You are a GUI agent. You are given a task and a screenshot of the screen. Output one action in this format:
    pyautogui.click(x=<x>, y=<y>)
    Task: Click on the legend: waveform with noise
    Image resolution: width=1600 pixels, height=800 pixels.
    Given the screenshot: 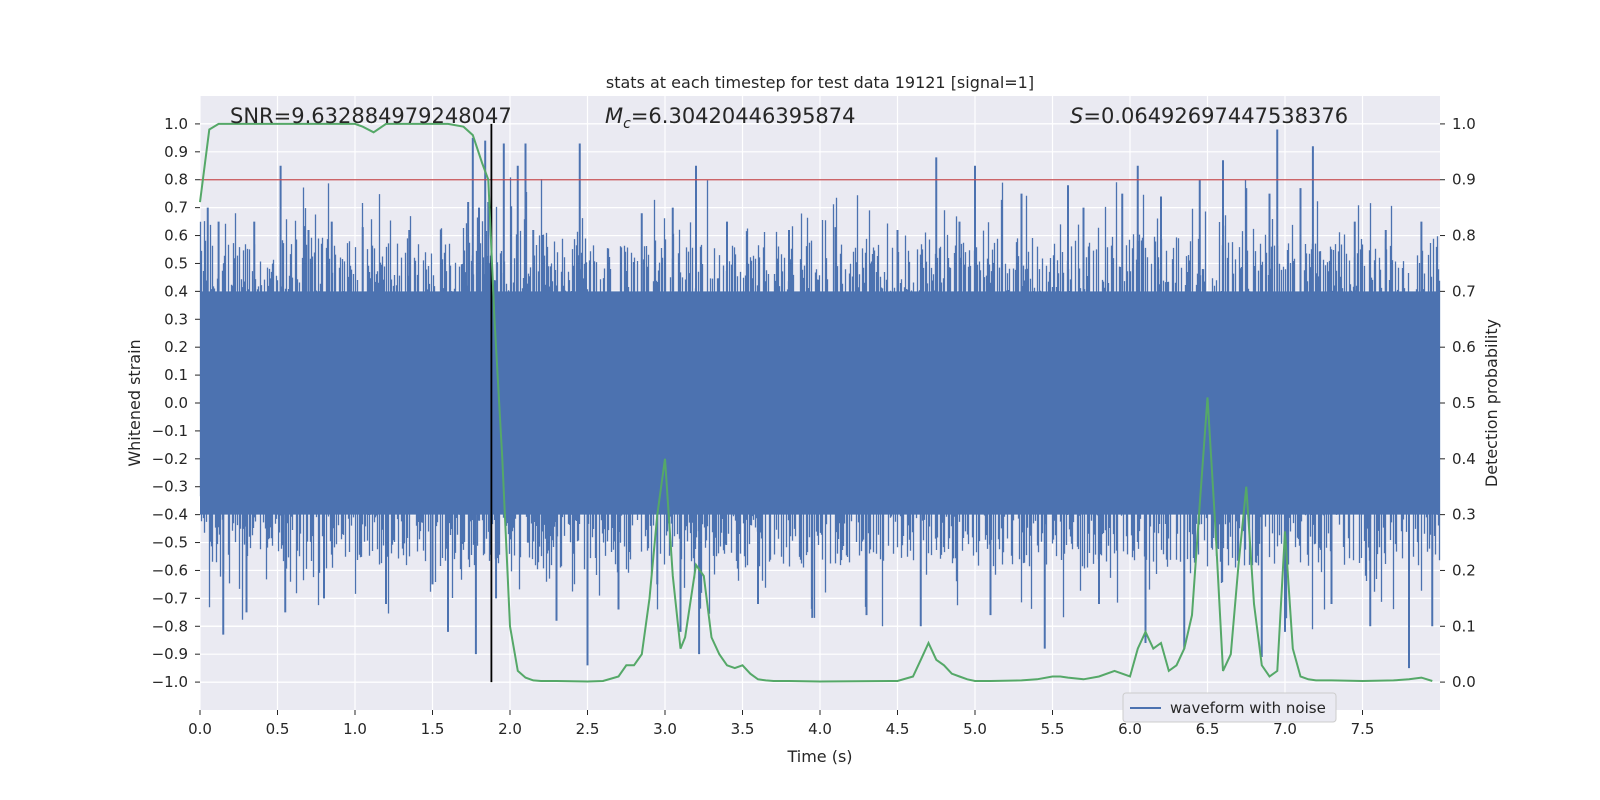 What is the action you would take?
    pyautogui.click(x=1229, y=707)
    